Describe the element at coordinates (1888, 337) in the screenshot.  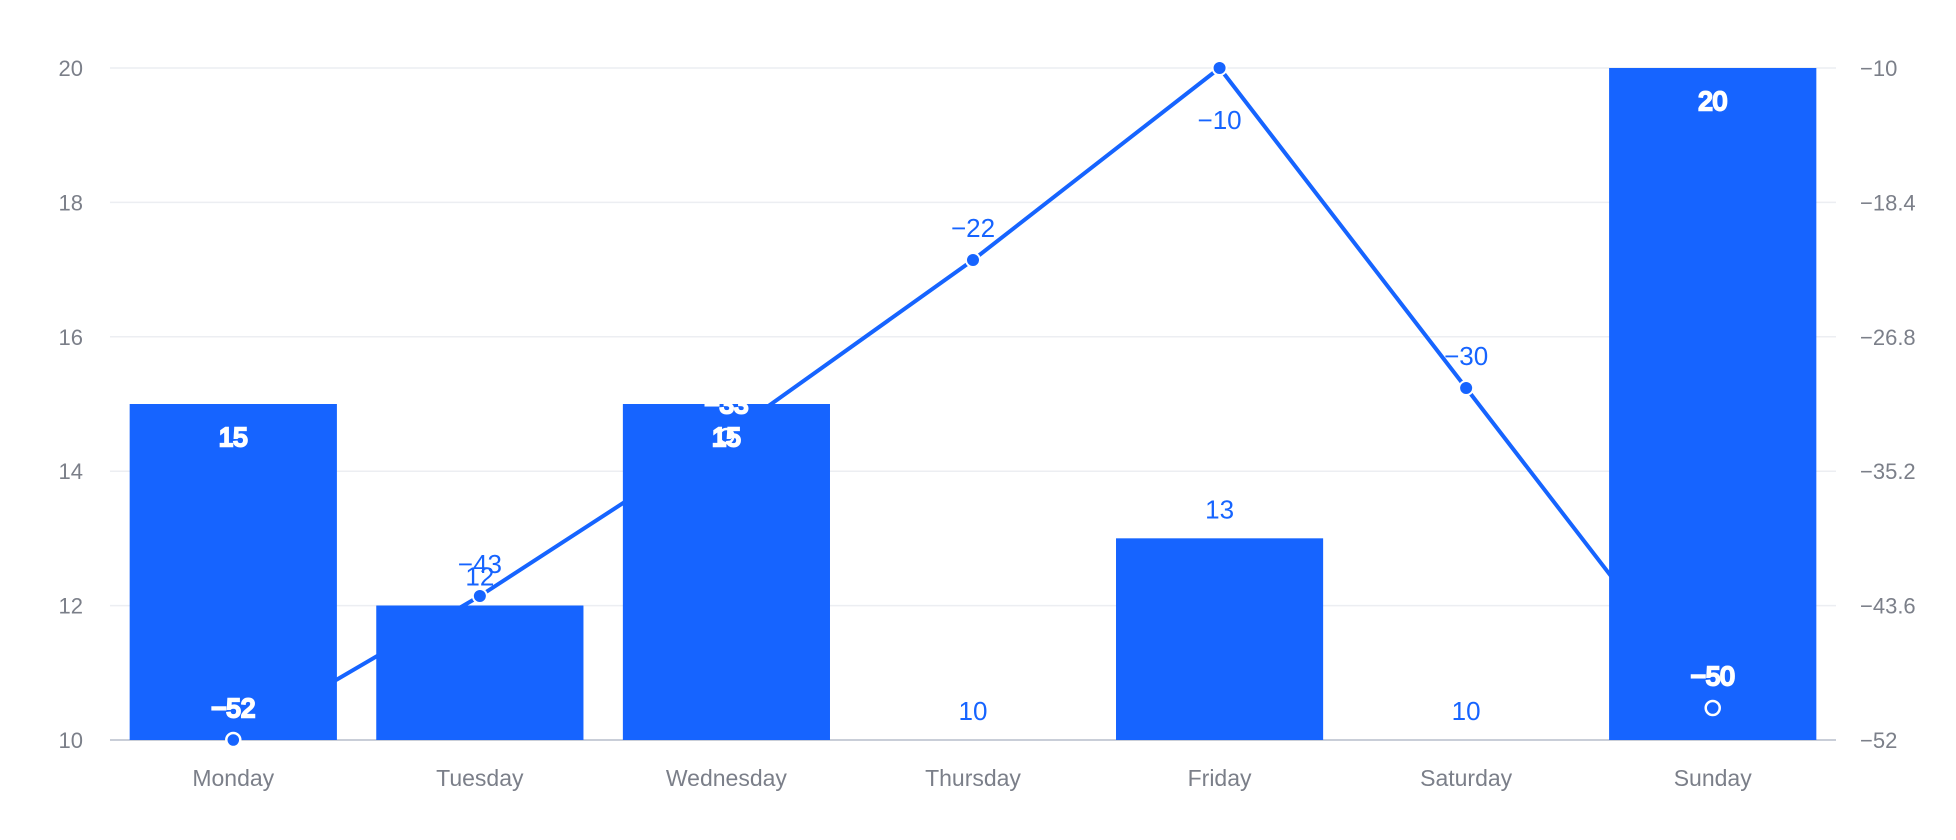
I see `y-right-tick-label: −26.8` at that location.